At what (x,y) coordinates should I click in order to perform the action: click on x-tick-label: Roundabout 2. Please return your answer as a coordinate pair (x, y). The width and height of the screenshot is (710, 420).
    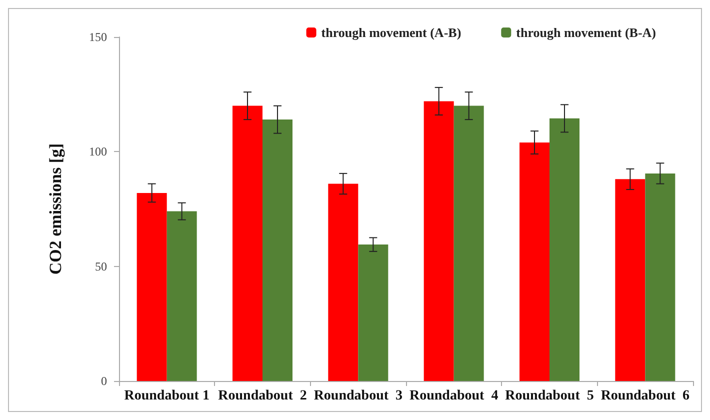
    Looking at the image, I should click on (262, 396).